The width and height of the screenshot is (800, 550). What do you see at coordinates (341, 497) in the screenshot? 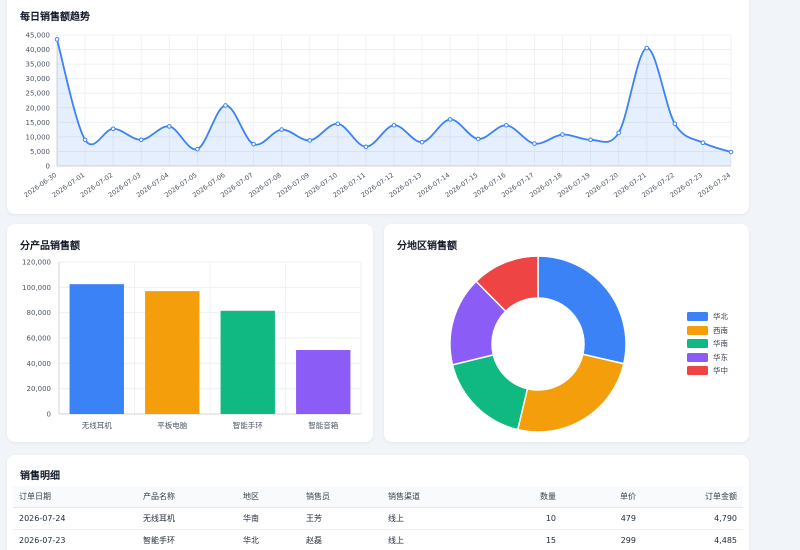
I see `column-header-salesperson: 销售员` at bounding box center [341, 497].